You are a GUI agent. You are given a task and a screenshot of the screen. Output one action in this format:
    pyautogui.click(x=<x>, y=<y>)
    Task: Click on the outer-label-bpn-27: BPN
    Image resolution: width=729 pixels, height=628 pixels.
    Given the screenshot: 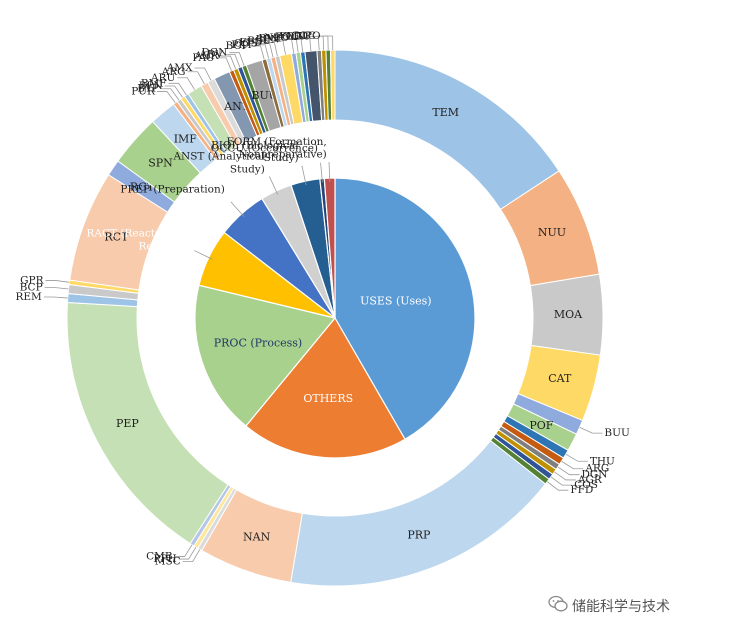 What is the action you would take?
    pyautogui.click(x=151, y=86)
    